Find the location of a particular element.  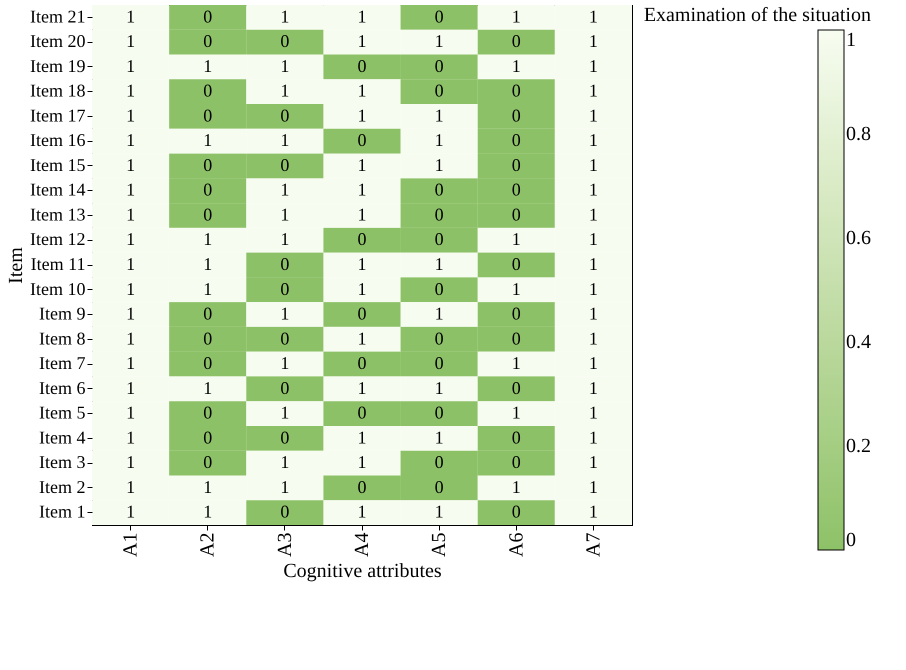

y-tick-label: Item 6 is located at coordinates (62, 388).